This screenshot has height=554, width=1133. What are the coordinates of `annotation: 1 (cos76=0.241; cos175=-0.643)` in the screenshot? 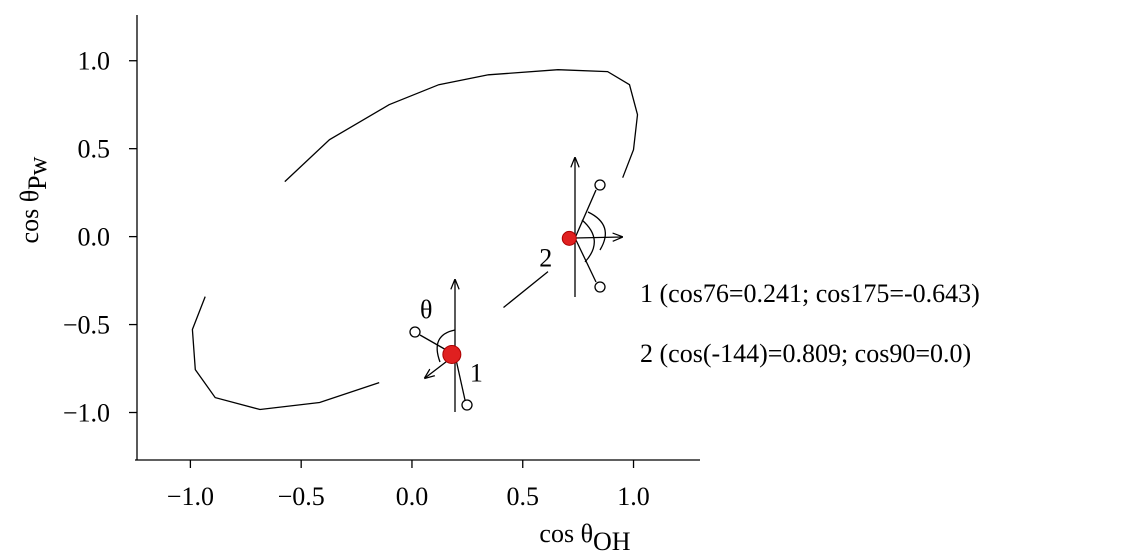 It's located at (810, 293).